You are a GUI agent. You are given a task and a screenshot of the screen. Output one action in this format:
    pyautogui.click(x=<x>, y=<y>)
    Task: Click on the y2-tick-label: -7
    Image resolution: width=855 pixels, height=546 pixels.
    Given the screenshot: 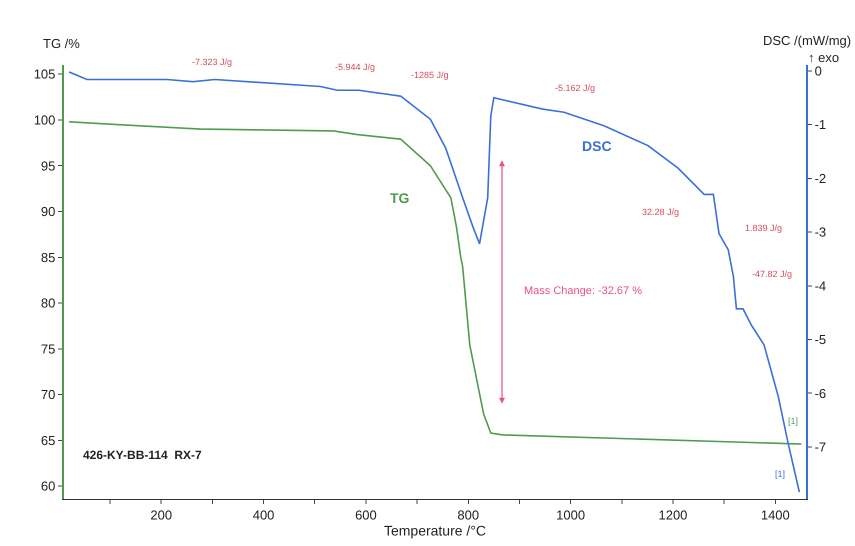 What is the action you would take?
    pyautogui.click(x=820, y=446)
    